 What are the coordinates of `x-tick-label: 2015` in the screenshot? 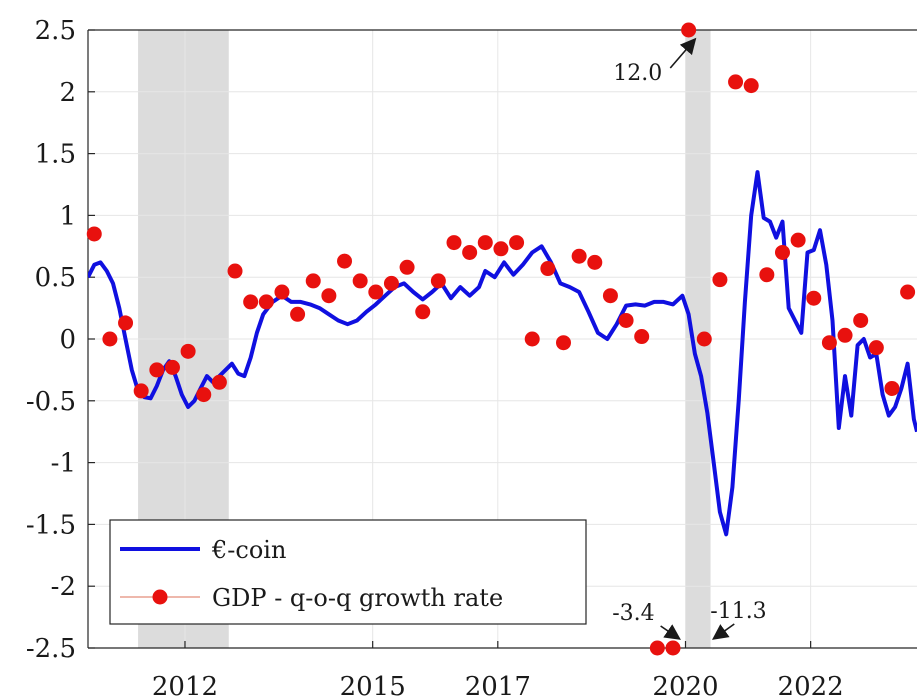 It's located at (373, 686).